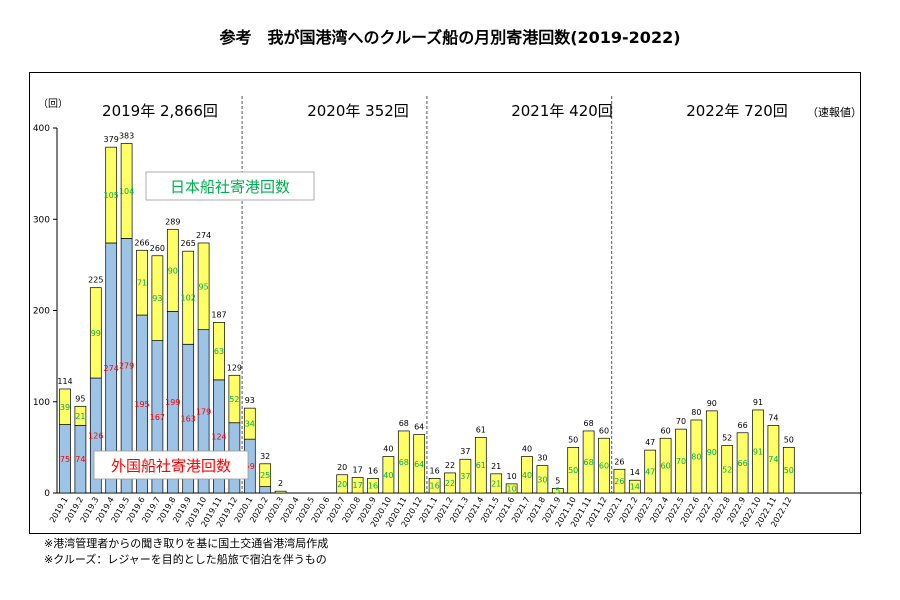 This screenshot has width=900, height=600. Describe the element at coordinates (342, 467) in the screenshot. I see `total-value-label: 20` at that location.